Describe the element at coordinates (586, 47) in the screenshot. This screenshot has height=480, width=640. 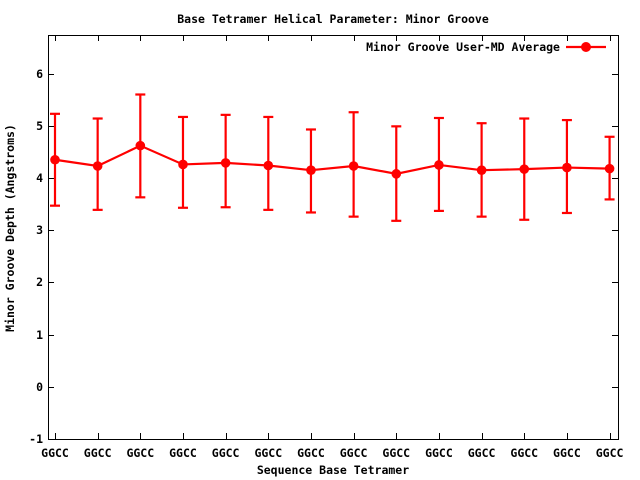
I see `legend-line-marker-icon` at that location.